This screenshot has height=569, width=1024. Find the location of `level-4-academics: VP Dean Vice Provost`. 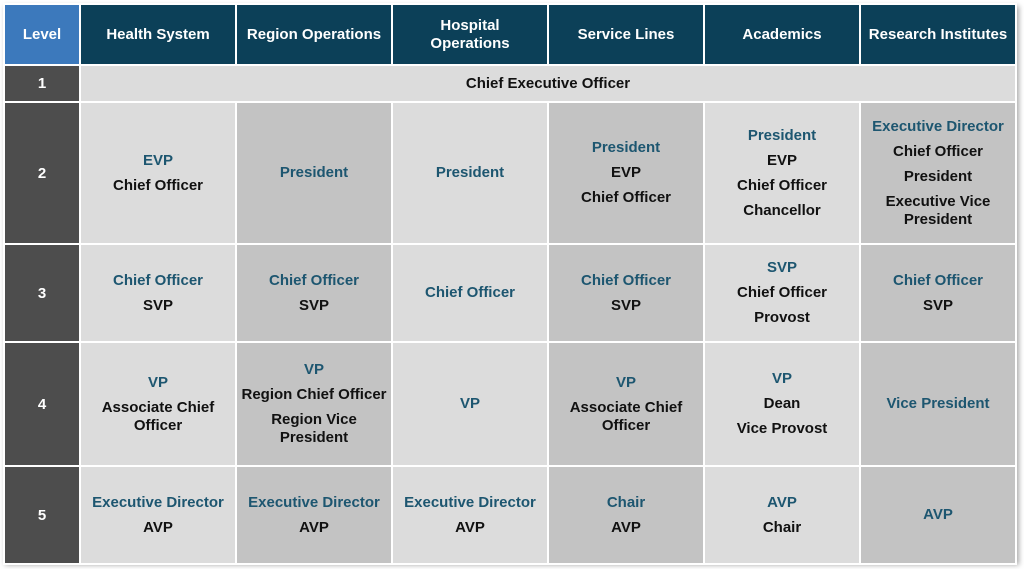

level-4-academics: VP Dean Vice Provost is located at coordinates (782, 404).